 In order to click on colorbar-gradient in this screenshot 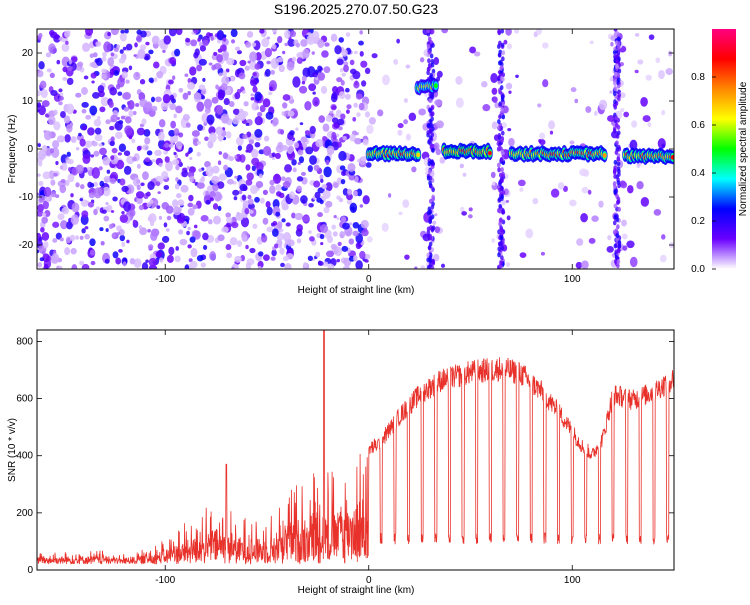, I will do `click(724, 149)`.